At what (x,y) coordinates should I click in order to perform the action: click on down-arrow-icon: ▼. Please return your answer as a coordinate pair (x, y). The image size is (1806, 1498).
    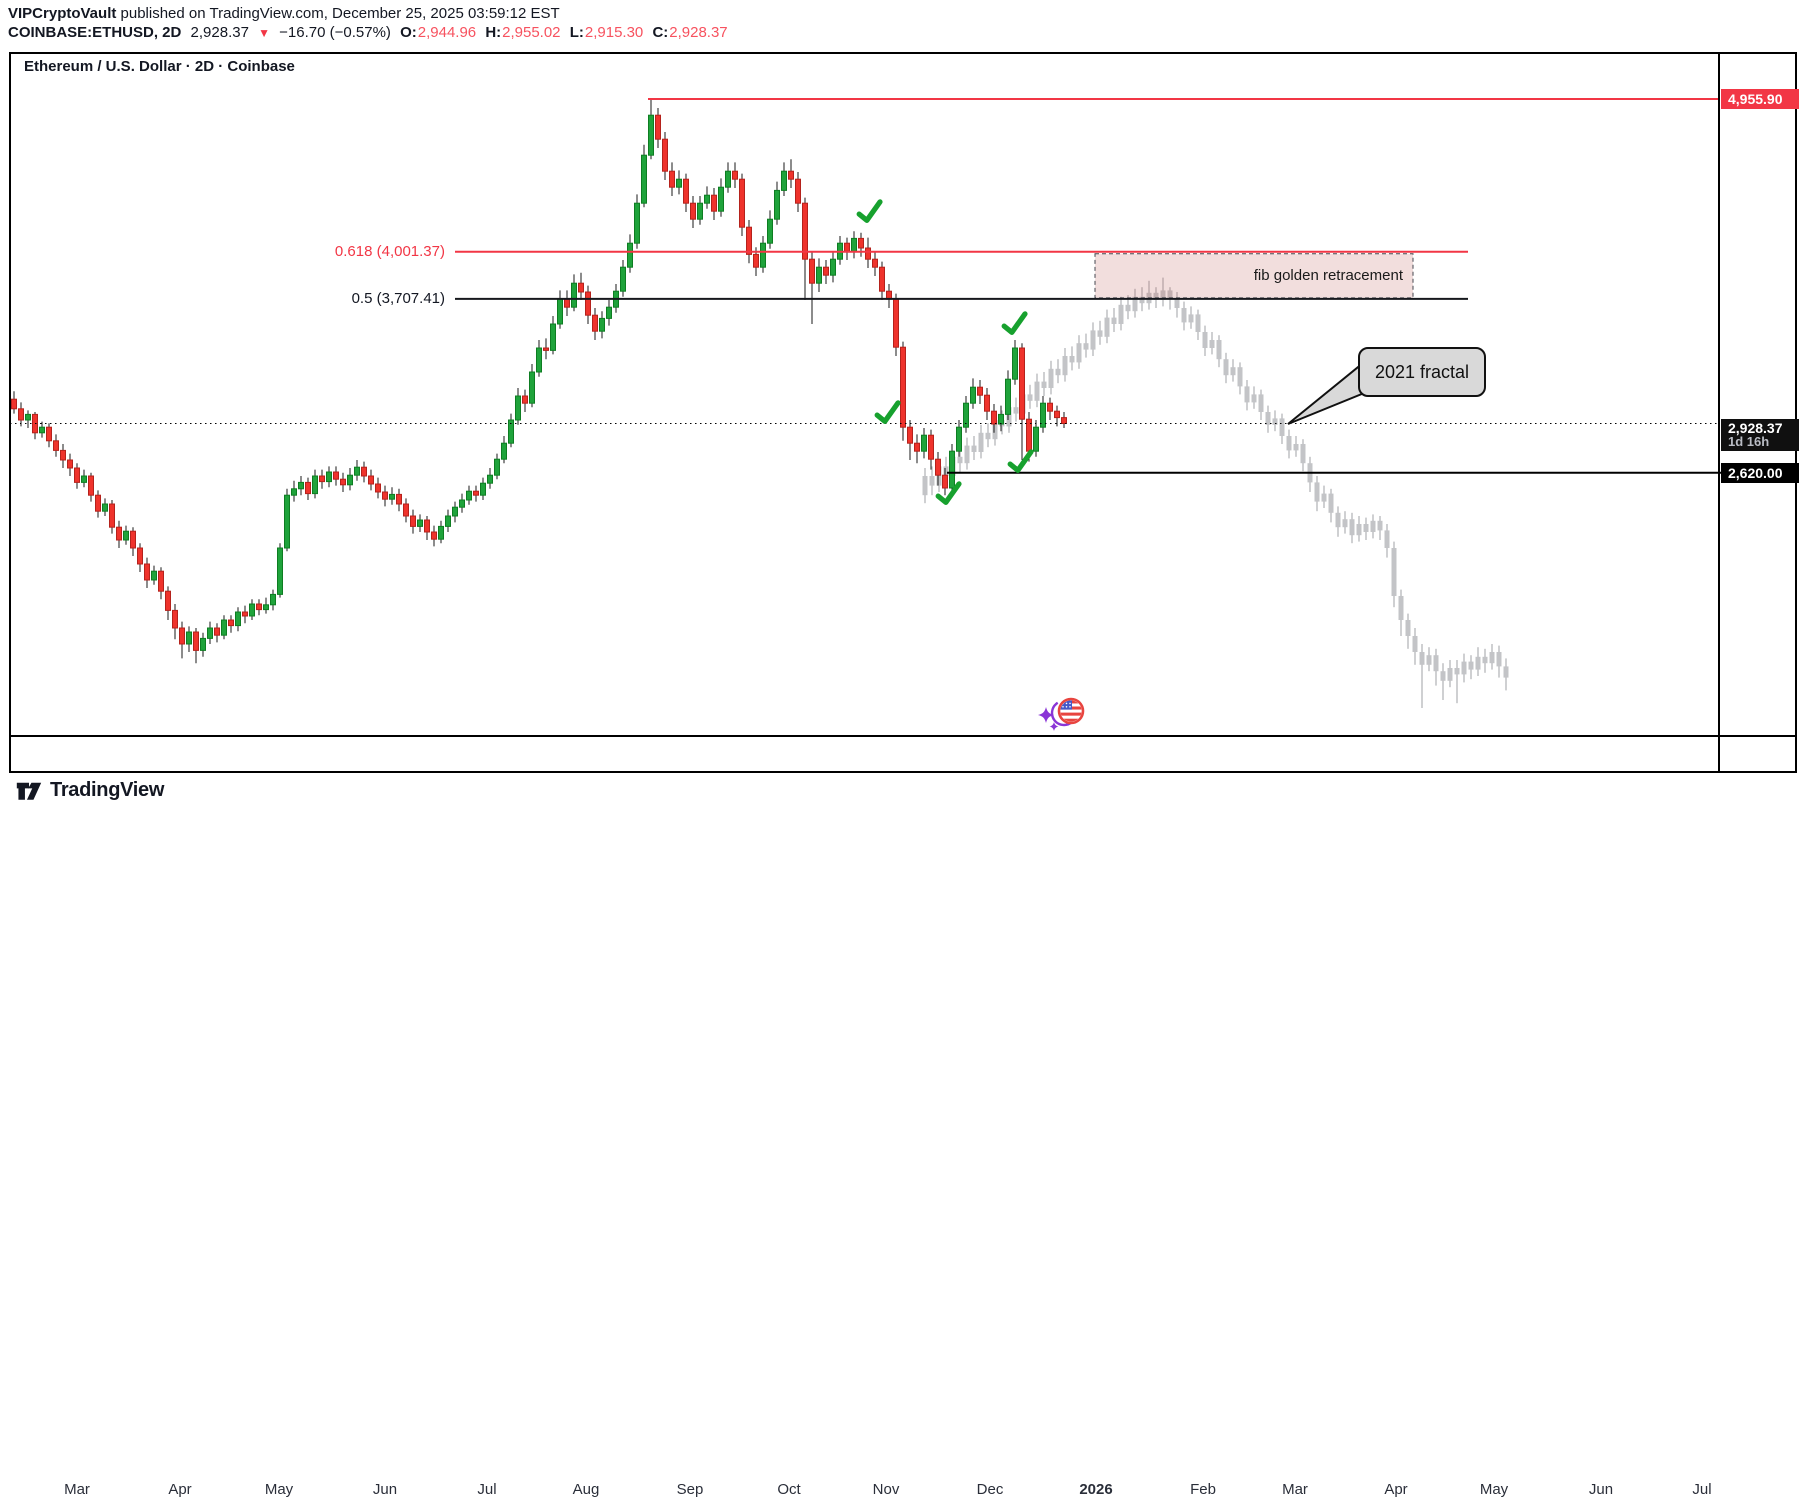
    Looking at the image, I should click on (264, 33).